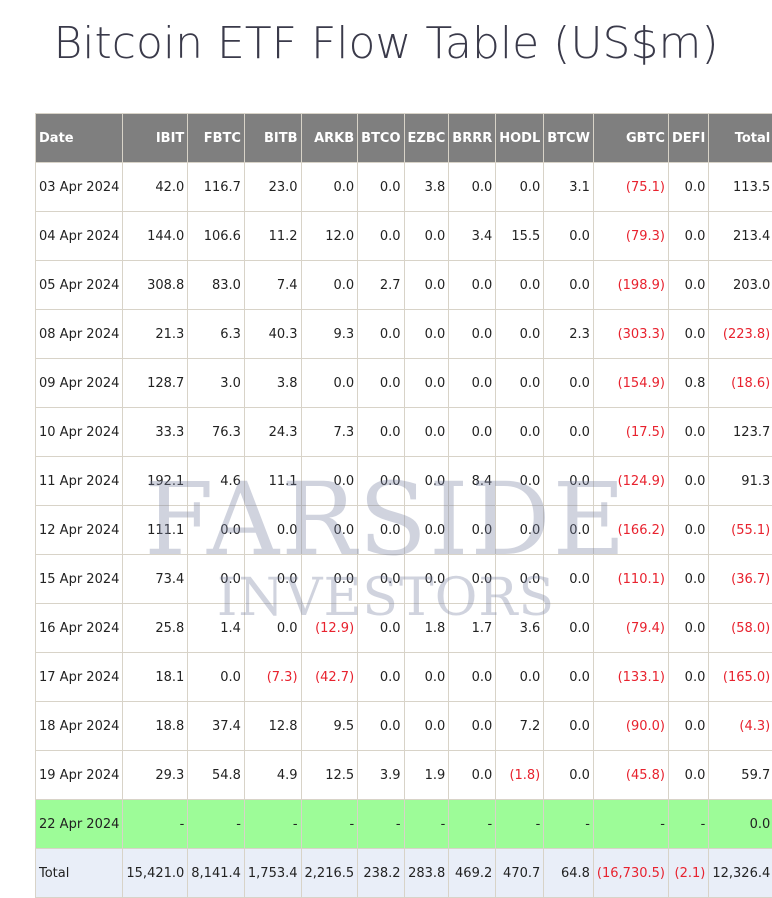  What do you see at coordinates (472, 873) in the screenshot?
I see `value-cell: 469.2` at bounding box center [472, 873].